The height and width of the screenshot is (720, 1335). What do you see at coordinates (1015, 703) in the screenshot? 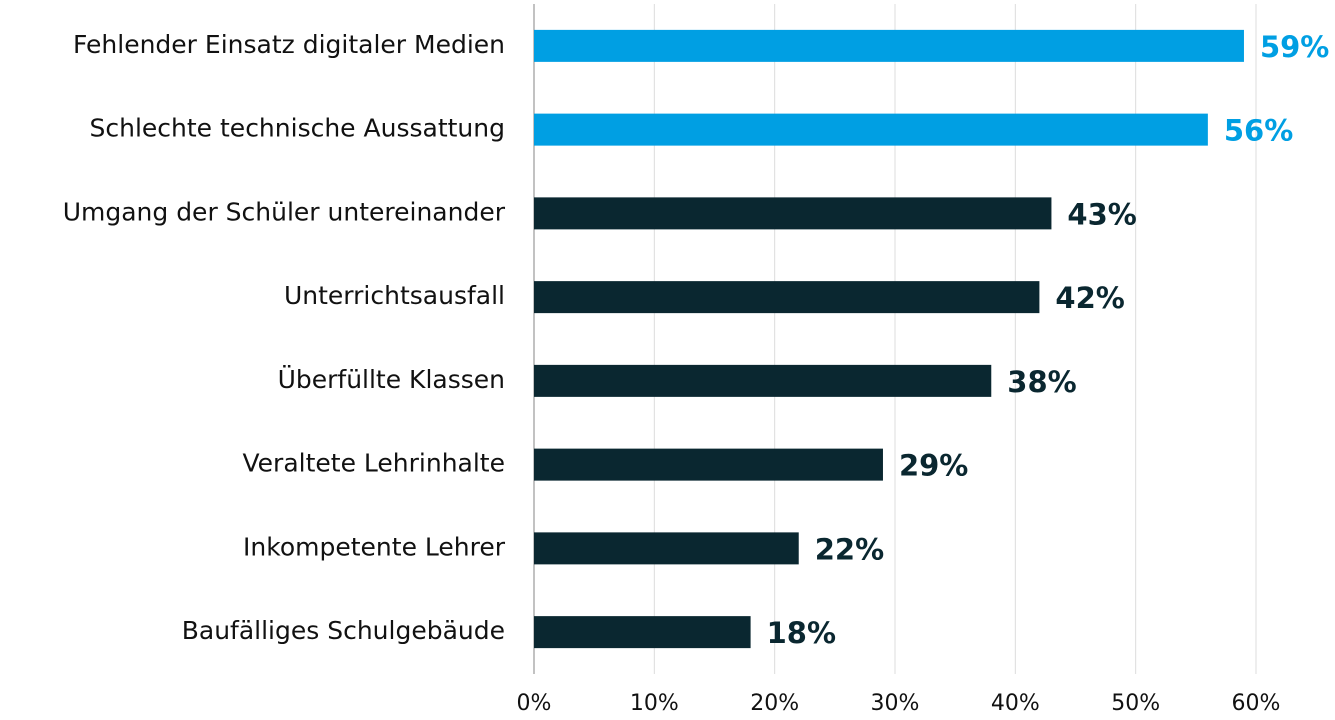
I see `x-tick-label: 40%` at bounding box center [1015, 703].